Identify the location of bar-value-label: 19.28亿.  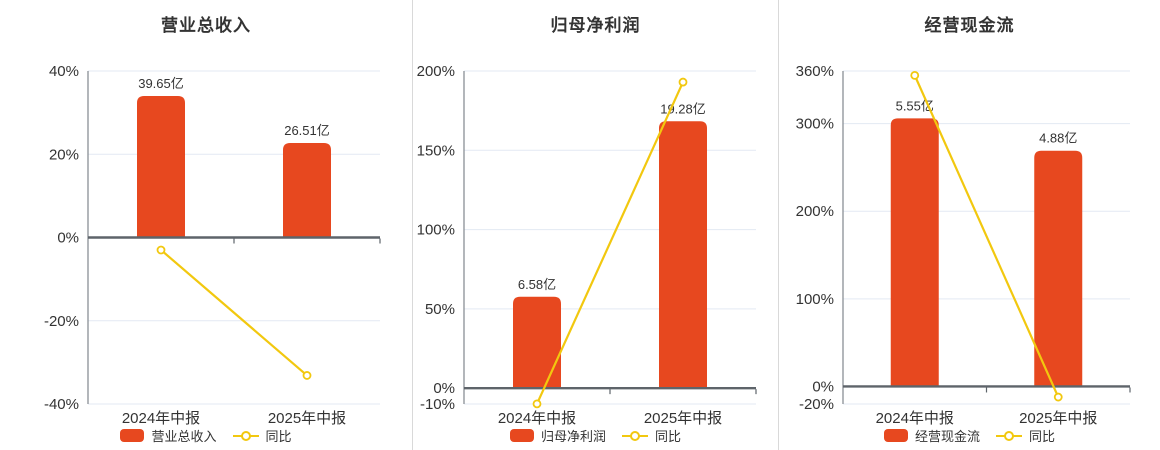
(683, 108).